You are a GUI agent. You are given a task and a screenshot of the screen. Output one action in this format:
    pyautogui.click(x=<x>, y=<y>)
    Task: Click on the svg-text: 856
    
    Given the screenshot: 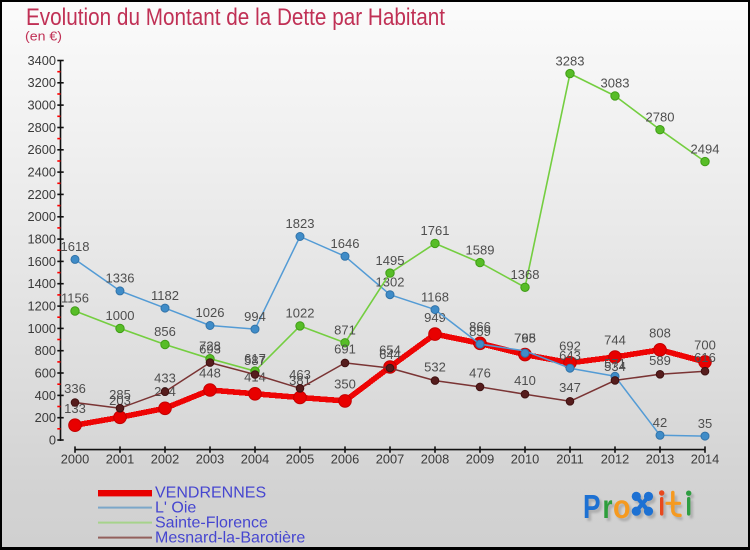 What is the action you would take?
    pyautogui.click(x=165, y=331)
    